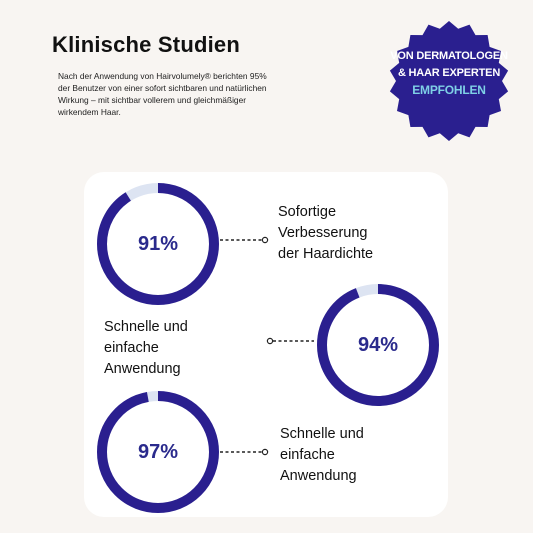 Image resolution: width=533 pixels, height=533 pixels. I want to click on badge-seal-icon, so click(449, 81).